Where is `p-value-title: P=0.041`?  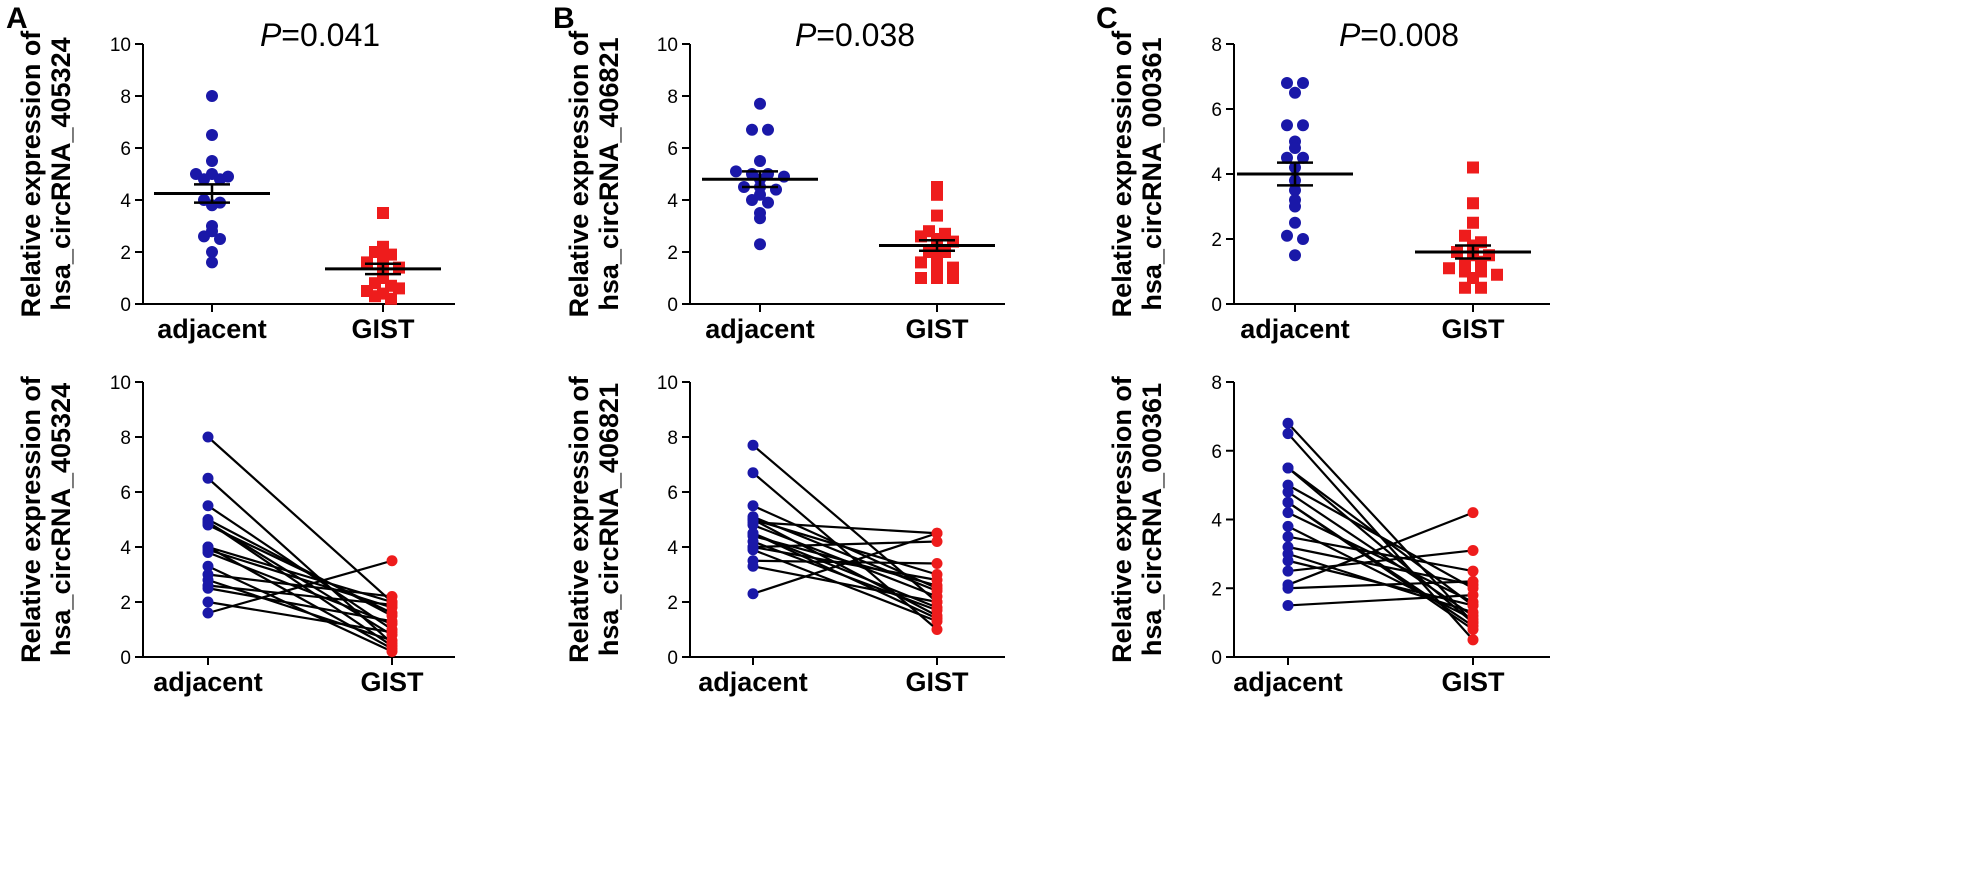 p-value-title: P=0.041 is located at coordinates (320, 35).